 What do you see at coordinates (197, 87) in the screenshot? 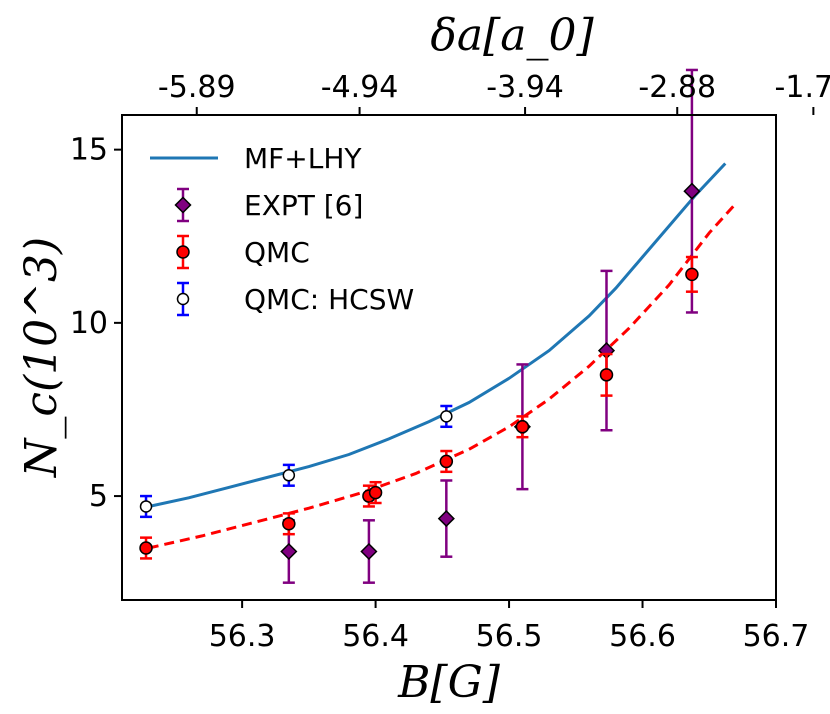
I see `top-tick-label: -5.89` at bounding box center [197, 87].